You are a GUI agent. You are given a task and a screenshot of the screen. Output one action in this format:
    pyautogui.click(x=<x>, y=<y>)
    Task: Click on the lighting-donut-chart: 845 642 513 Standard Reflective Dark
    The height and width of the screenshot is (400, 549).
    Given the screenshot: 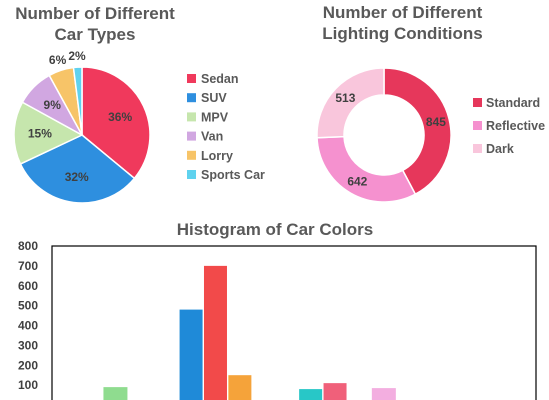 What is the action you would take?
    pyautogui.click(x=430, y=135)
    